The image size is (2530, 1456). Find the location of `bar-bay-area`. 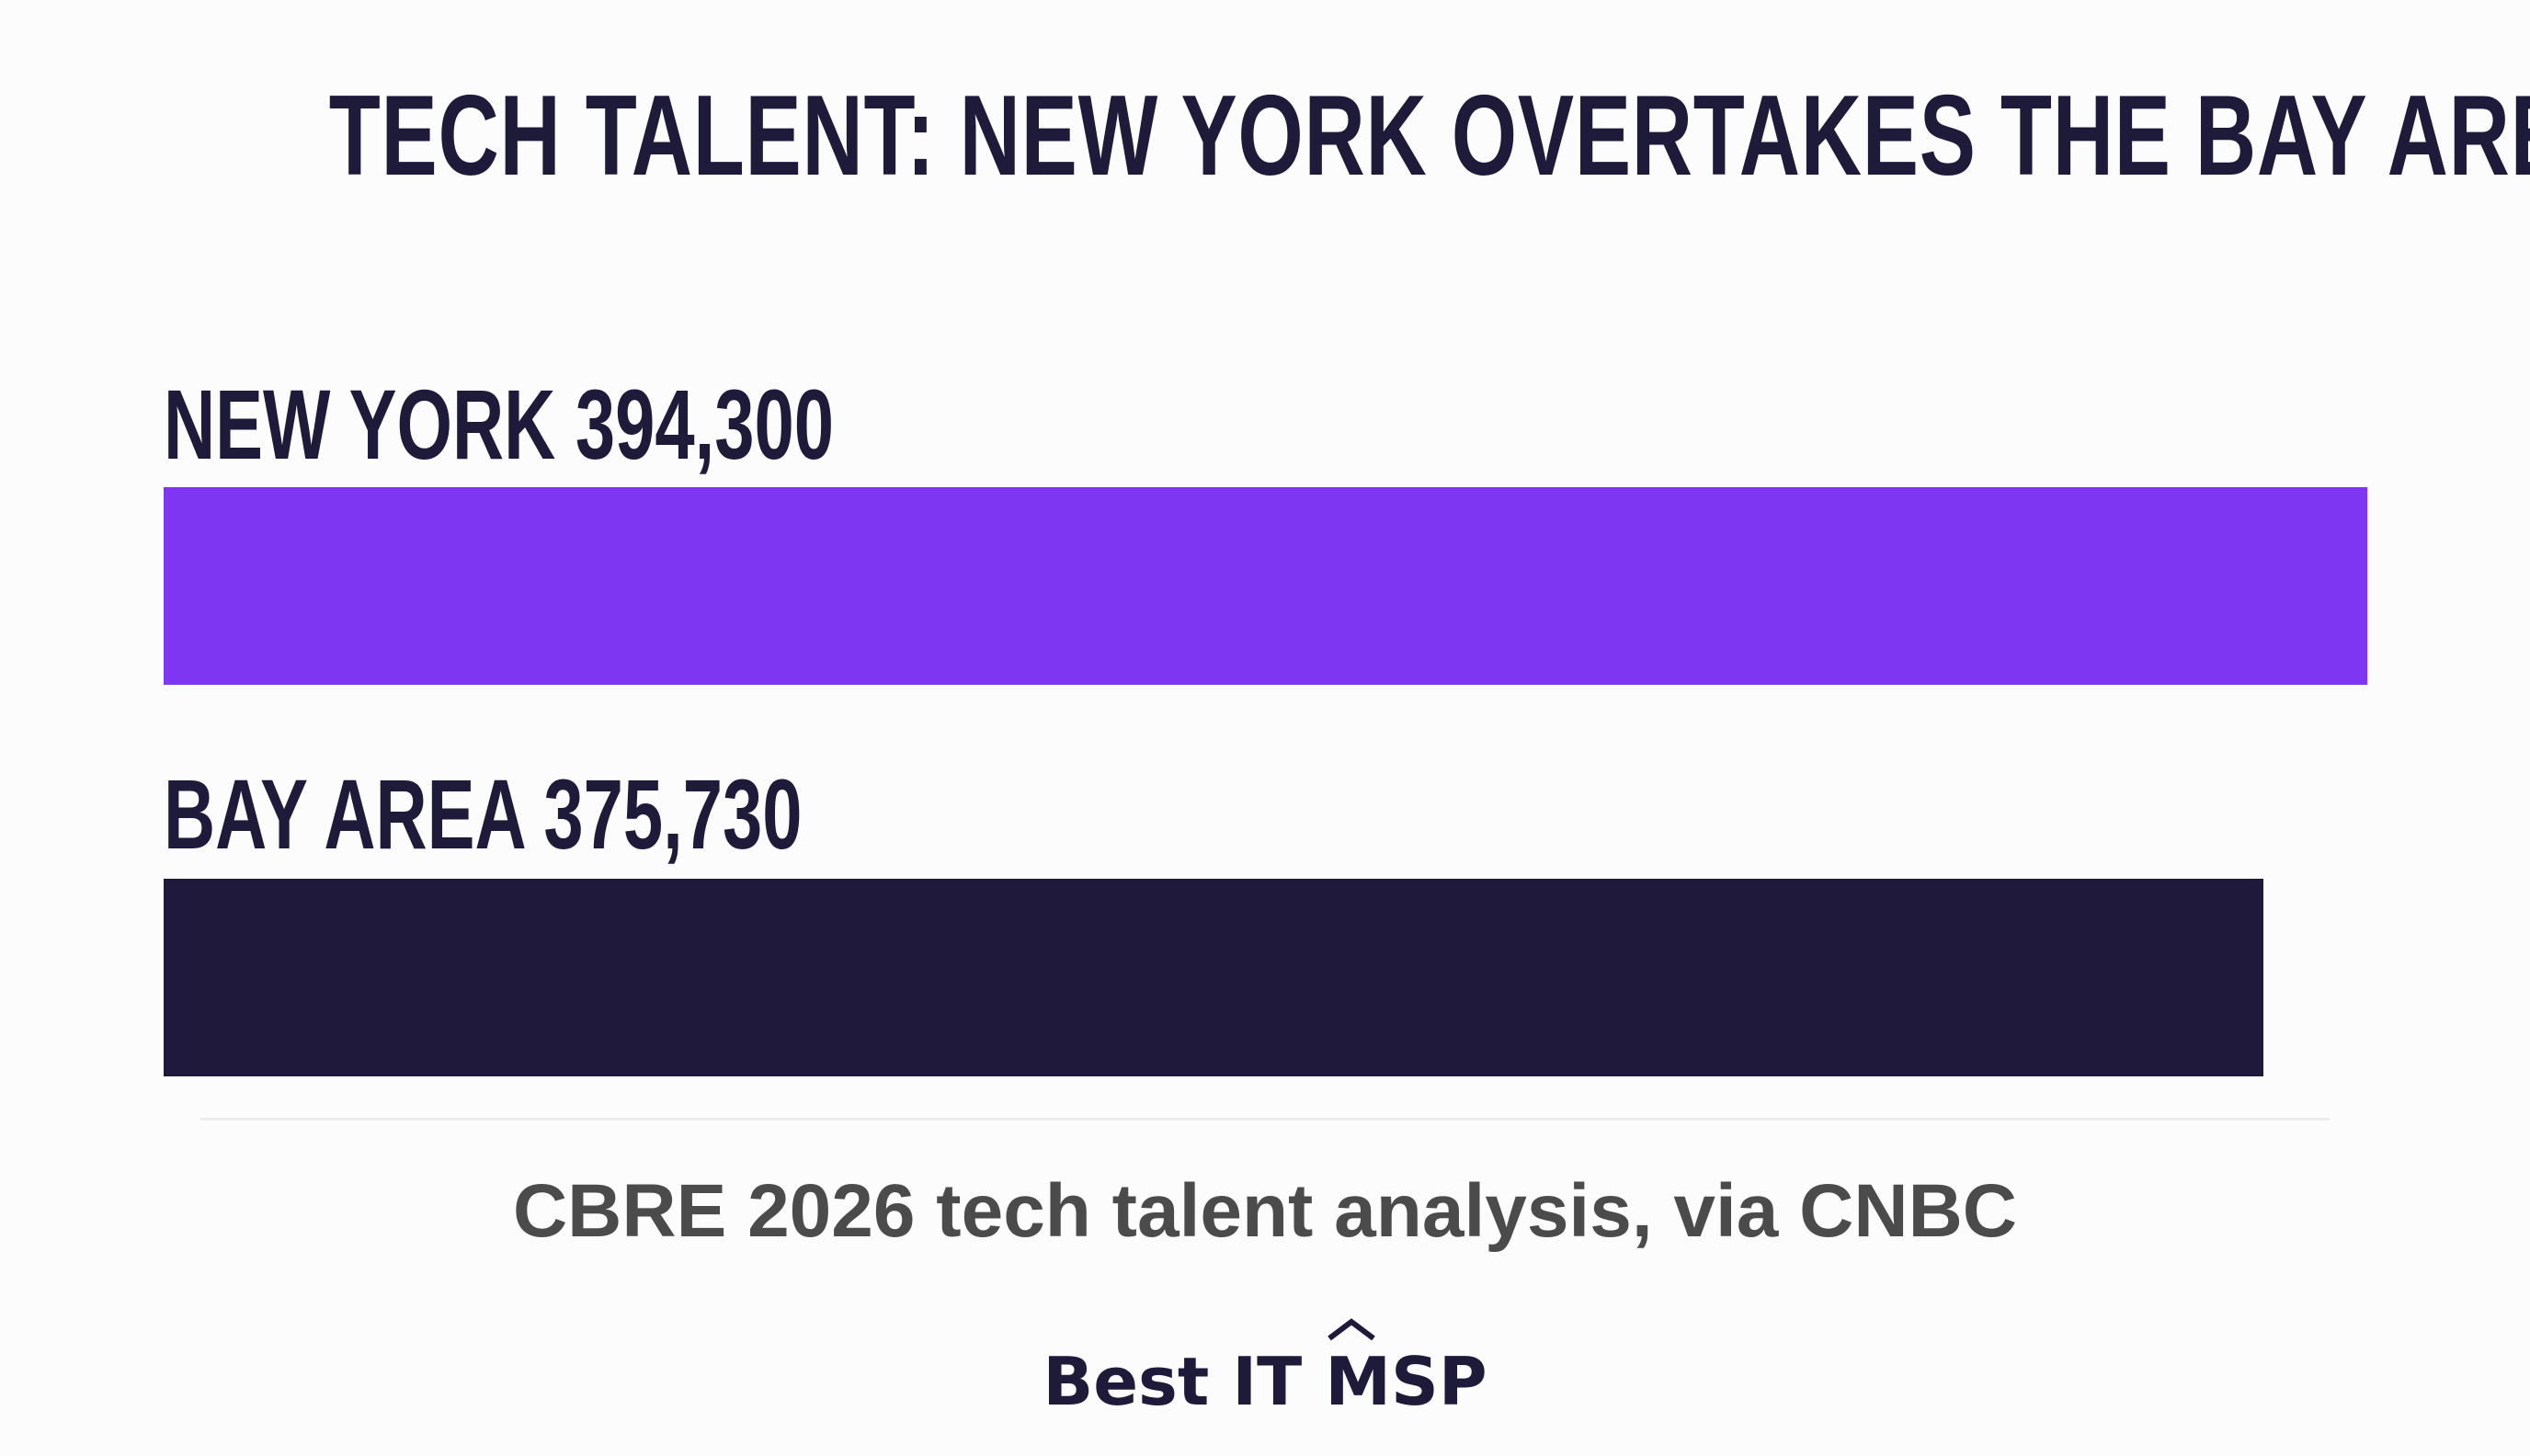

bar-bay-area is located at coordinates (1213, 977).